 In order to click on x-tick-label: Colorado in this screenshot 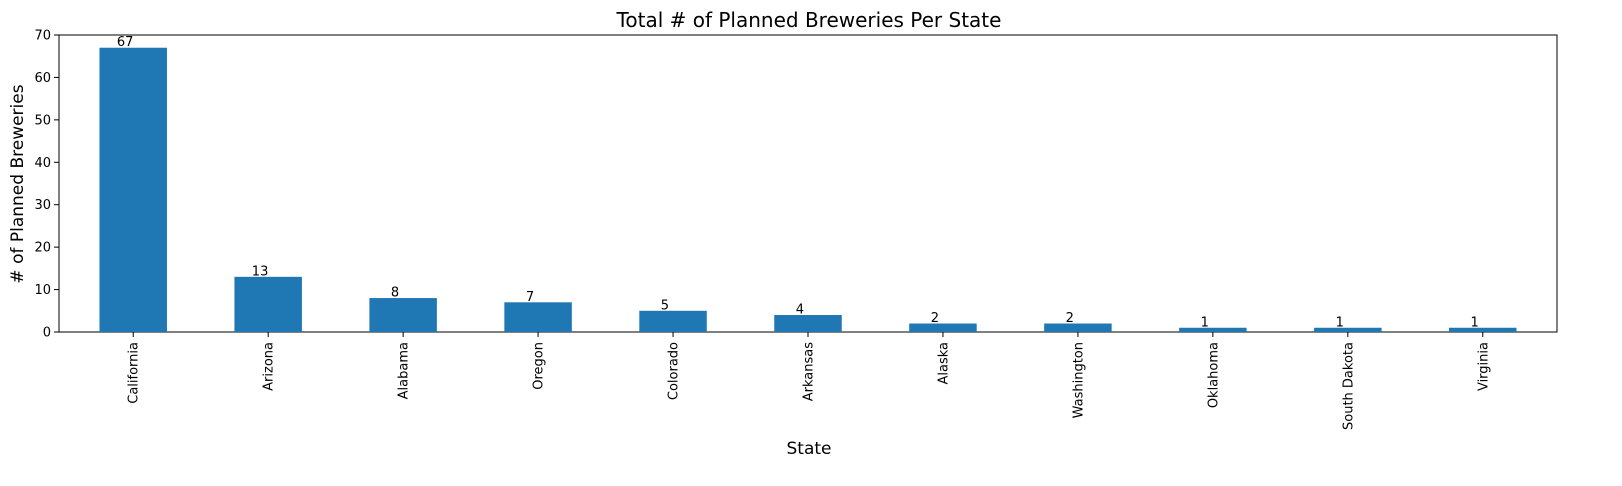, I will do `click(674, 371)`.